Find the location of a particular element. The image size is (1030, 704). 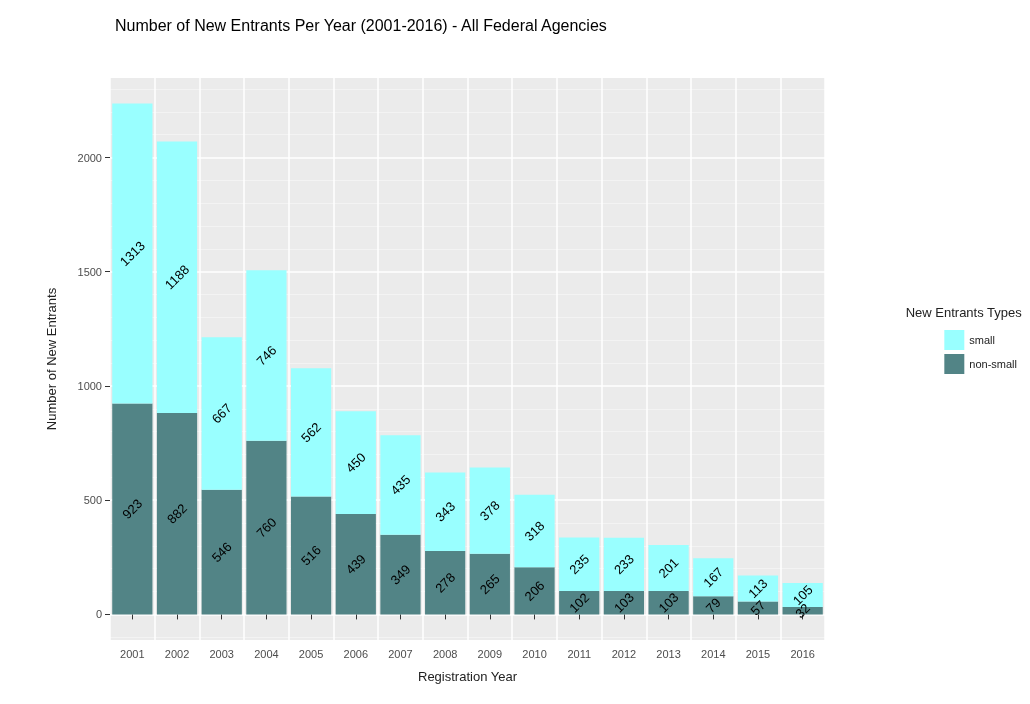

data-label: 318 is located at coordinates (534, 531).